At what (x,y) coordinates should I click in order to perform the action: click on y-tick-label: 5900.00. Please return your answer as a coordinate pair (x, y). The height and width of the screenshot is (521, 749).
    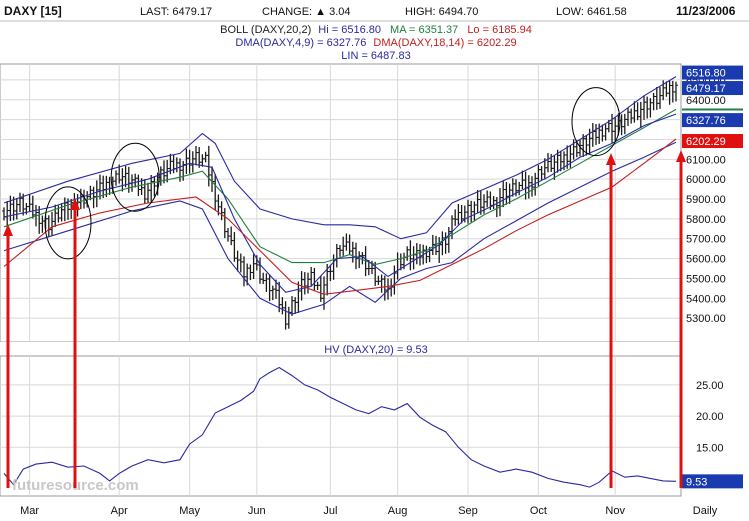
    Looking at the image, I should click on (706, 200).